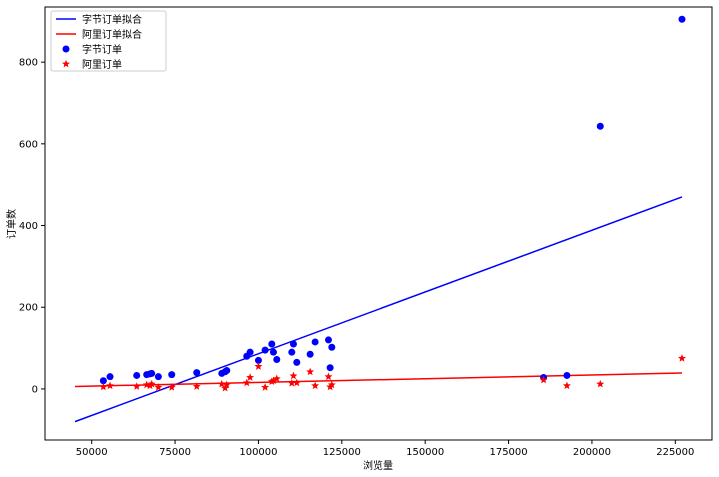  I want to click on y-axis: 0 200 400 600 800, so click(32, 226).